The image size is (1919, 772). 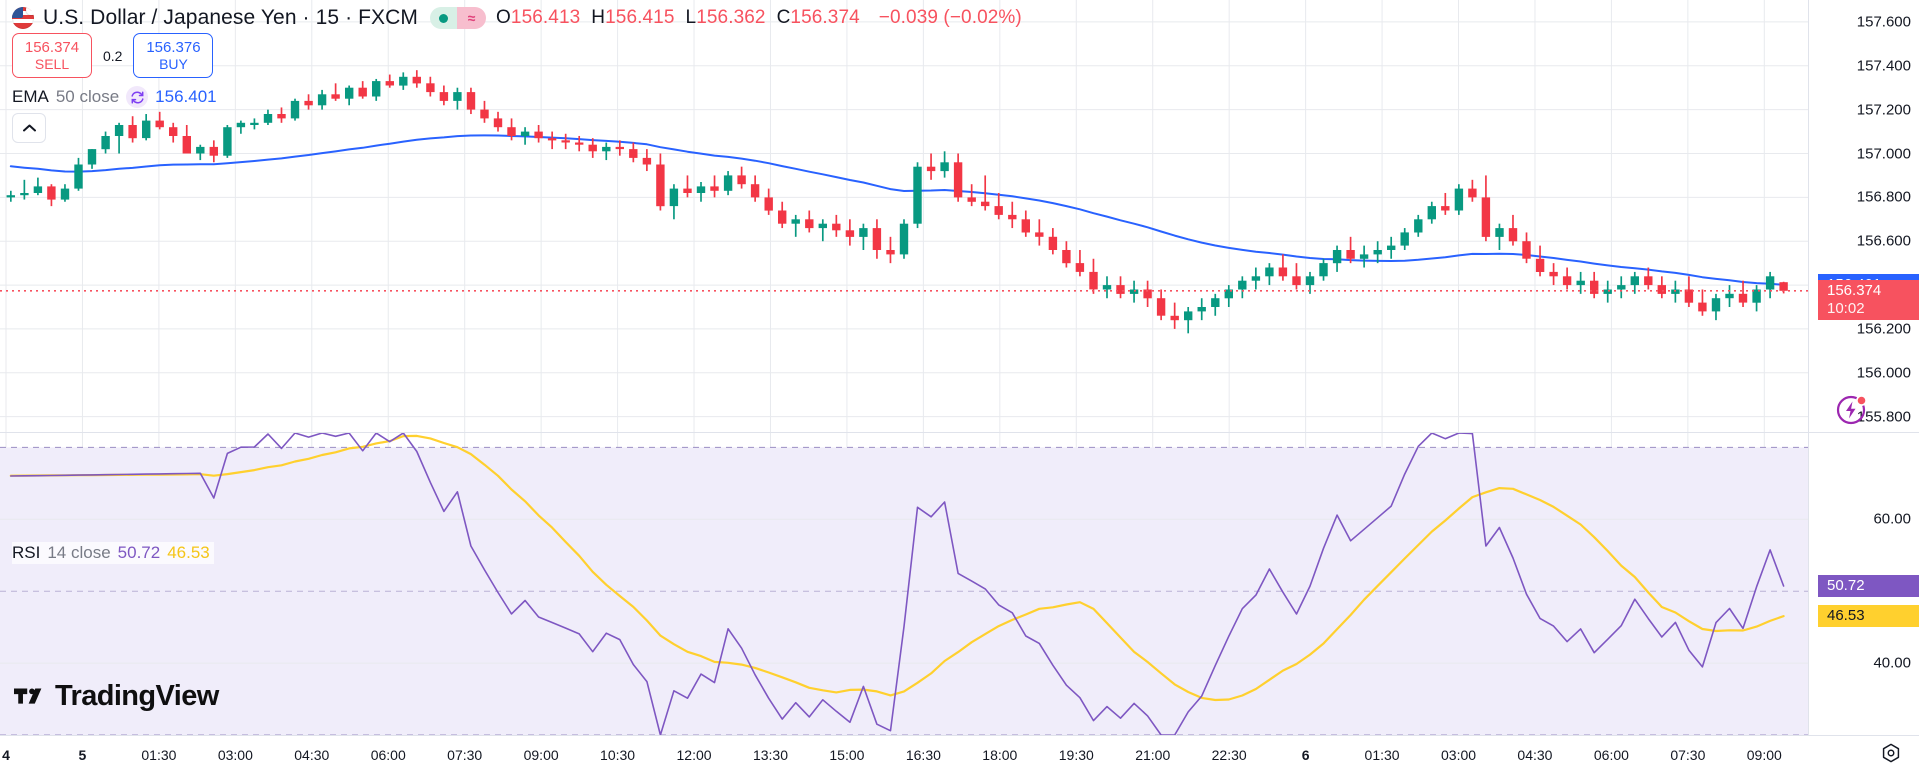 I want to click on price-axis-tick: 157.000, so click(x=1883, y=153).